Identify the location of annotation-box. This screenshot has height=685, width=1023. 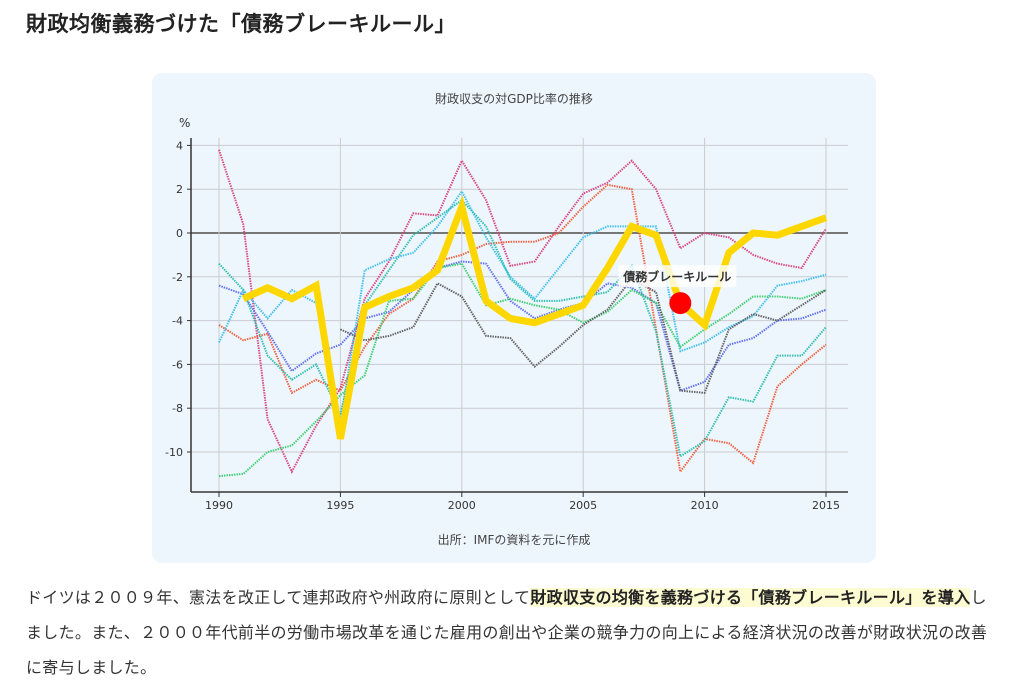
(677, 276).